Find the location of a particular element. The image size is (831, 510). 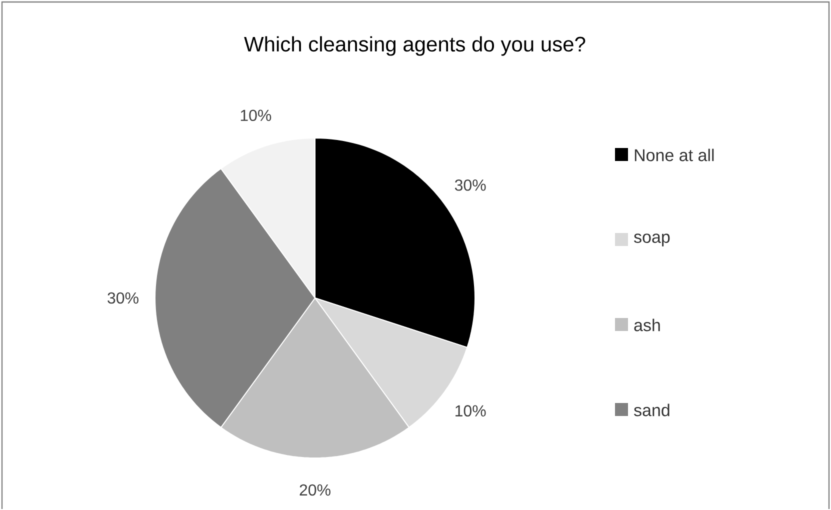

legend-label: ash is located at coordinates (647, 325).